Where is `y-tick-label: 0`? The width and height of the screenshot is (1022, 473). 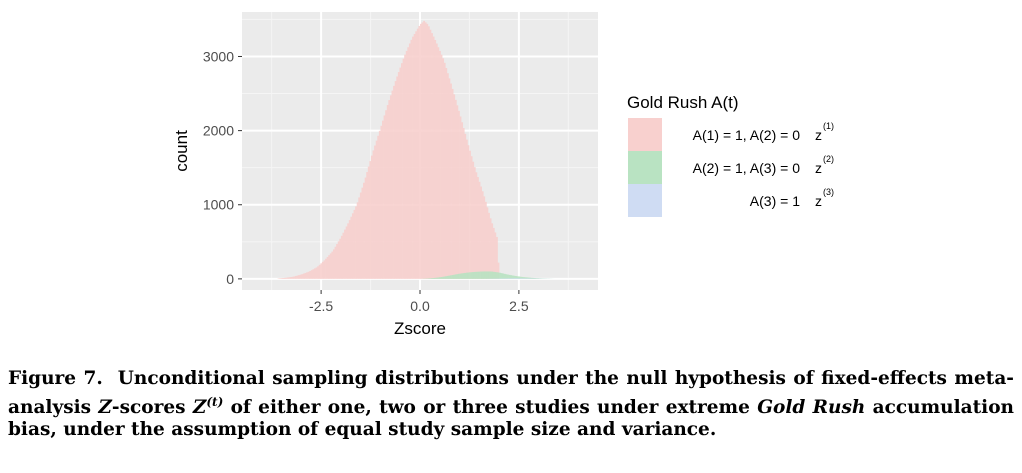
y-tick-label: 0 is located at coordinates (230, 279).